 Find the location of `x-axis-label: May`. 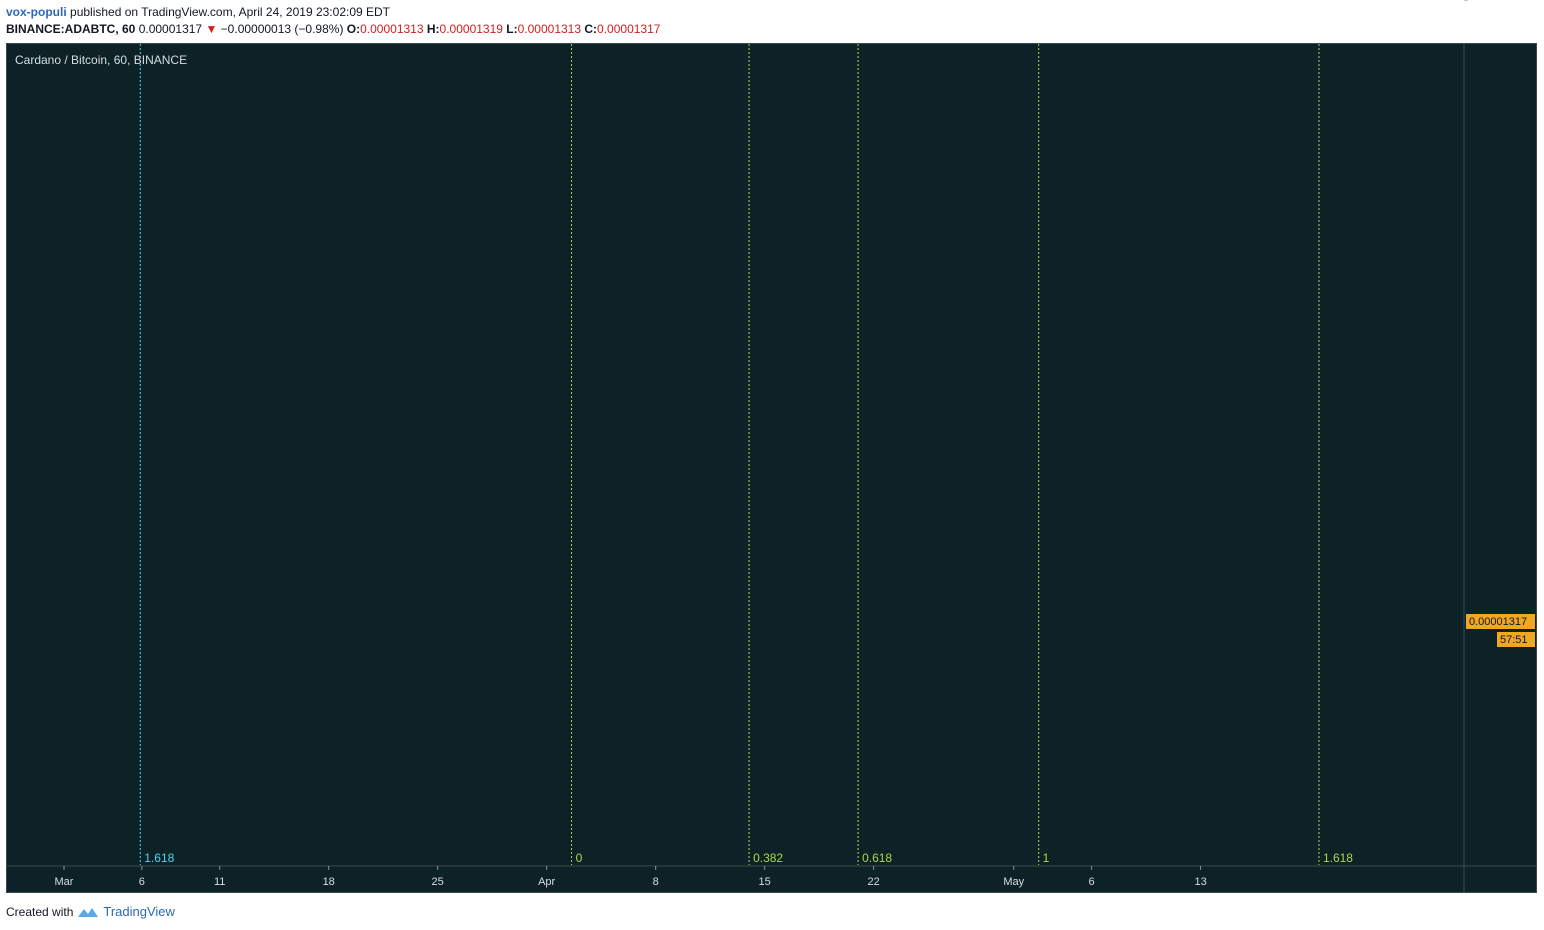

x-axis-label: May is located at coordinates (1013, 882).